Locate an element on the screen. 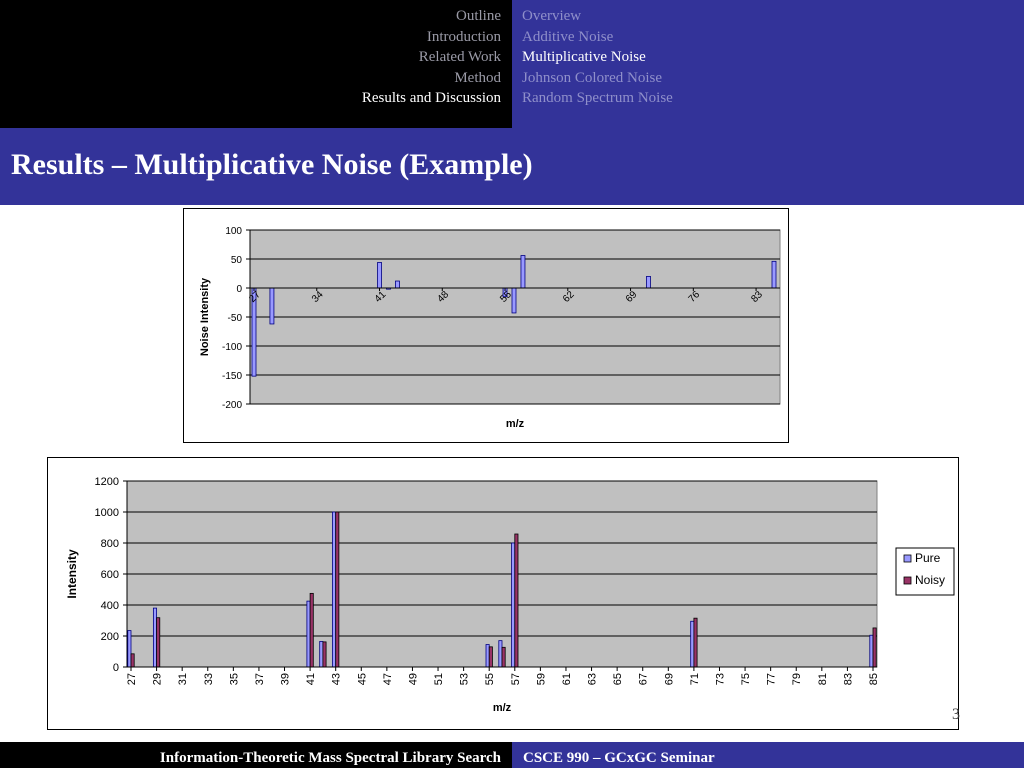 This screenshot has width=1024, height=768. nav-section-related-work: Related Work is located at coordinates (459, 57).